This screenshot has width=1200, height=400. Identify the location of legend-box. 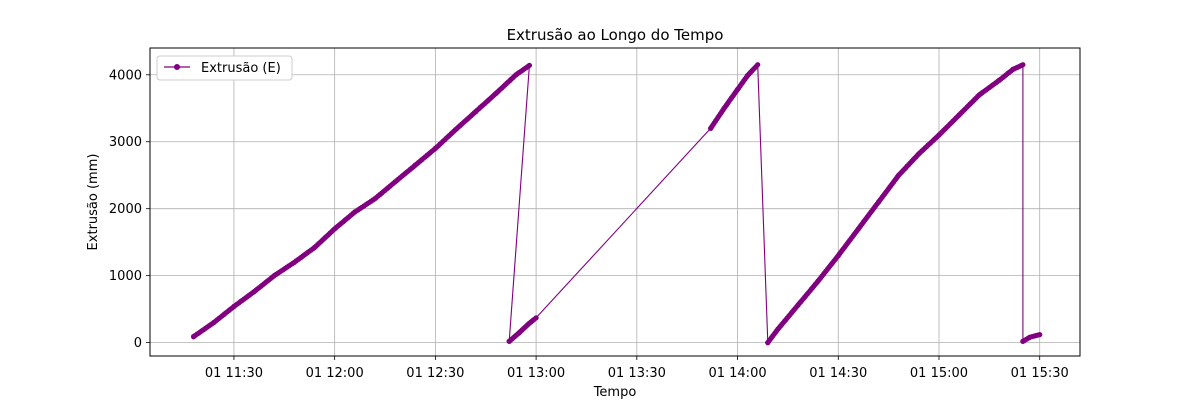
(224, 68).